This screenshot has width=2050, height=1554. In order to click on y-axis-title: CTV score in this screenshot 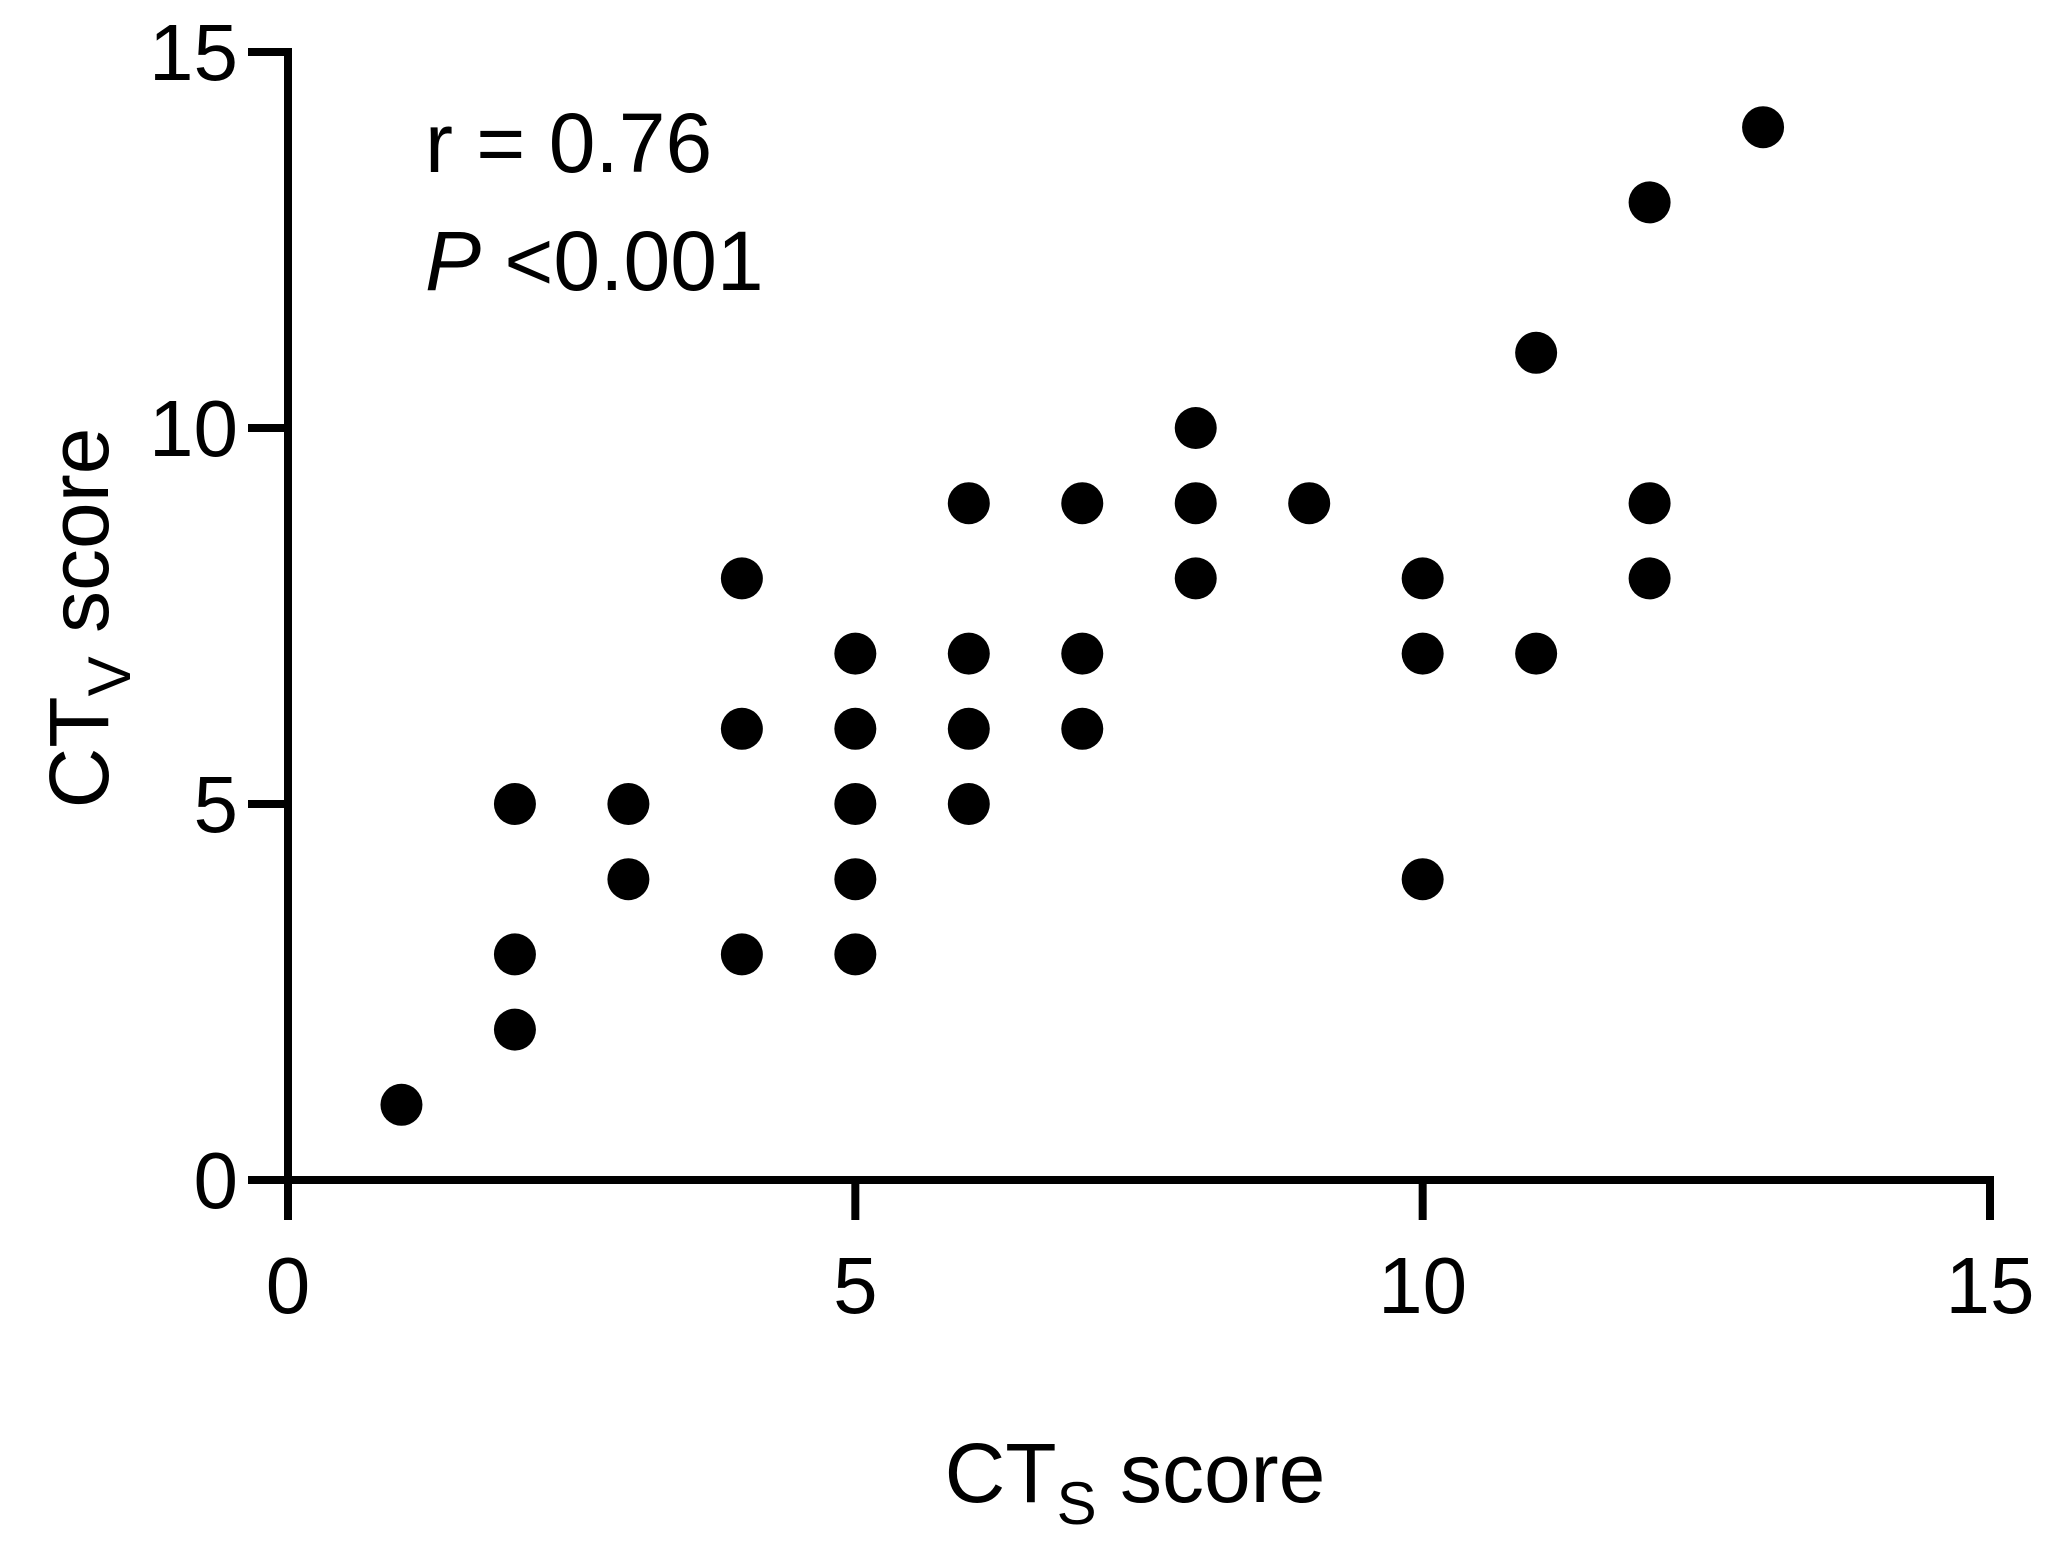, I will do `click(87, 618)`.